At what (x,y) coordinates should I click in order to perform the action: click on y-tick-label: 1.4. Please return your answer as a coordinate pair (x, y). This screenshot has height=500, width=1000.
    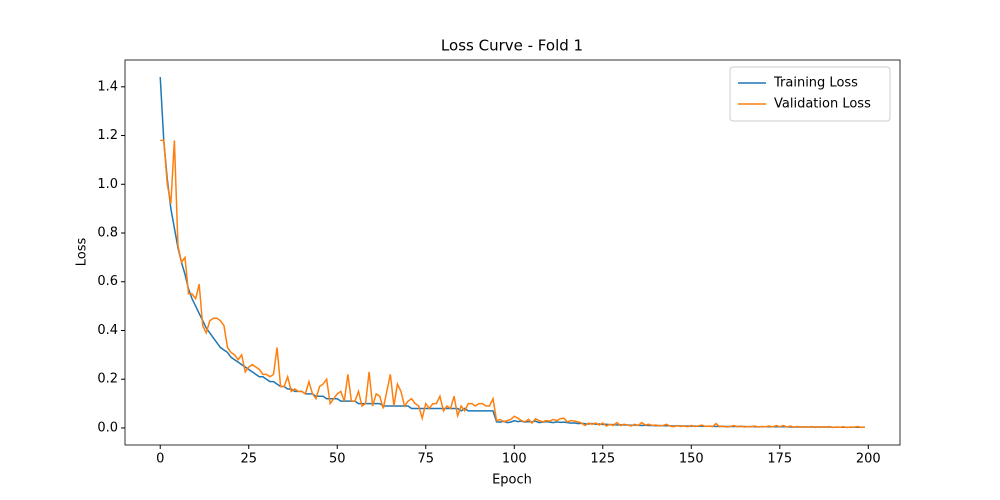
    Looking at the image, I should click on (107, 86).